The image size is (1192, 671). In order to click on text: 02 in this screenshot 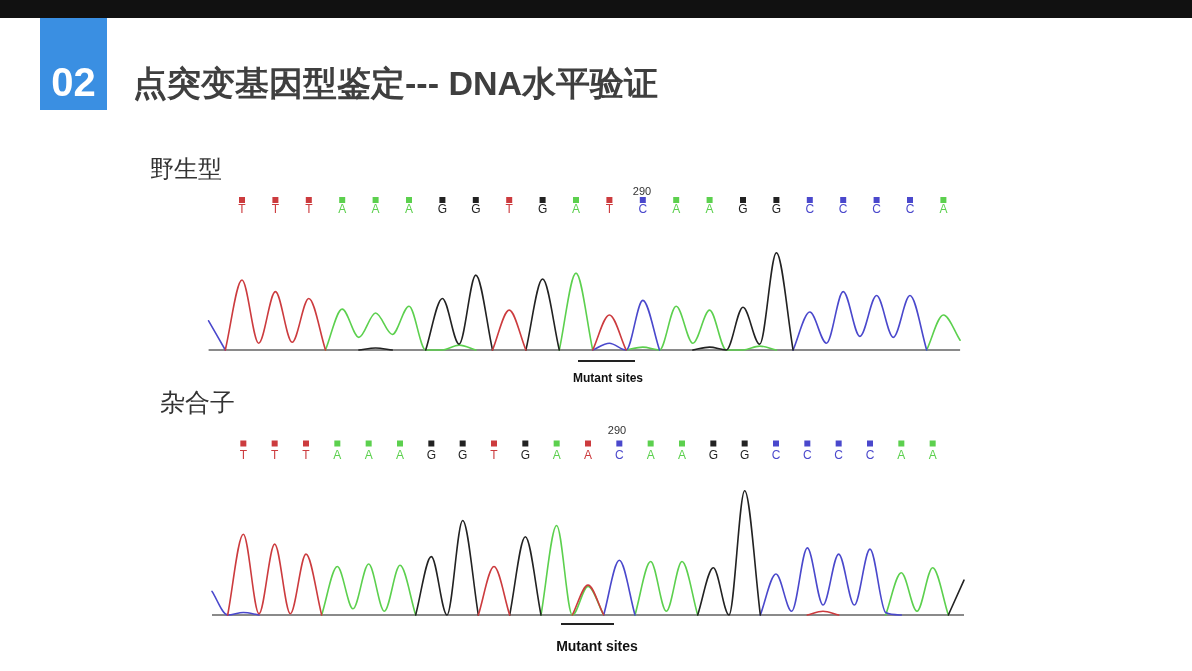, I will do `click(73, 82)`.